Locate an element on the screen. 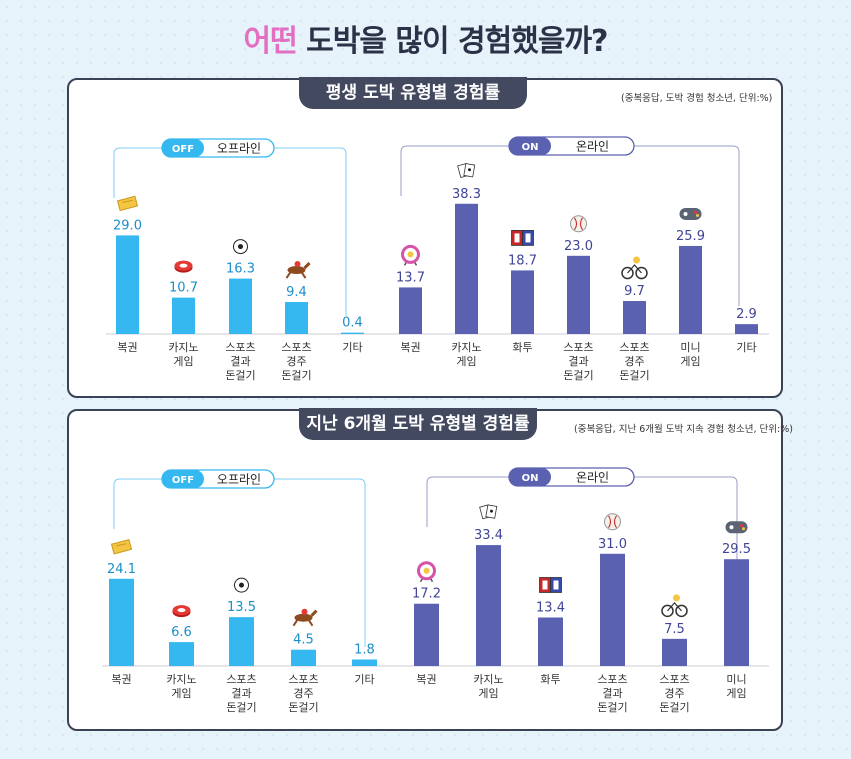 This screenshot has height=759, width=851. lottery-wheel-icon is located at coordinates (410, 255).